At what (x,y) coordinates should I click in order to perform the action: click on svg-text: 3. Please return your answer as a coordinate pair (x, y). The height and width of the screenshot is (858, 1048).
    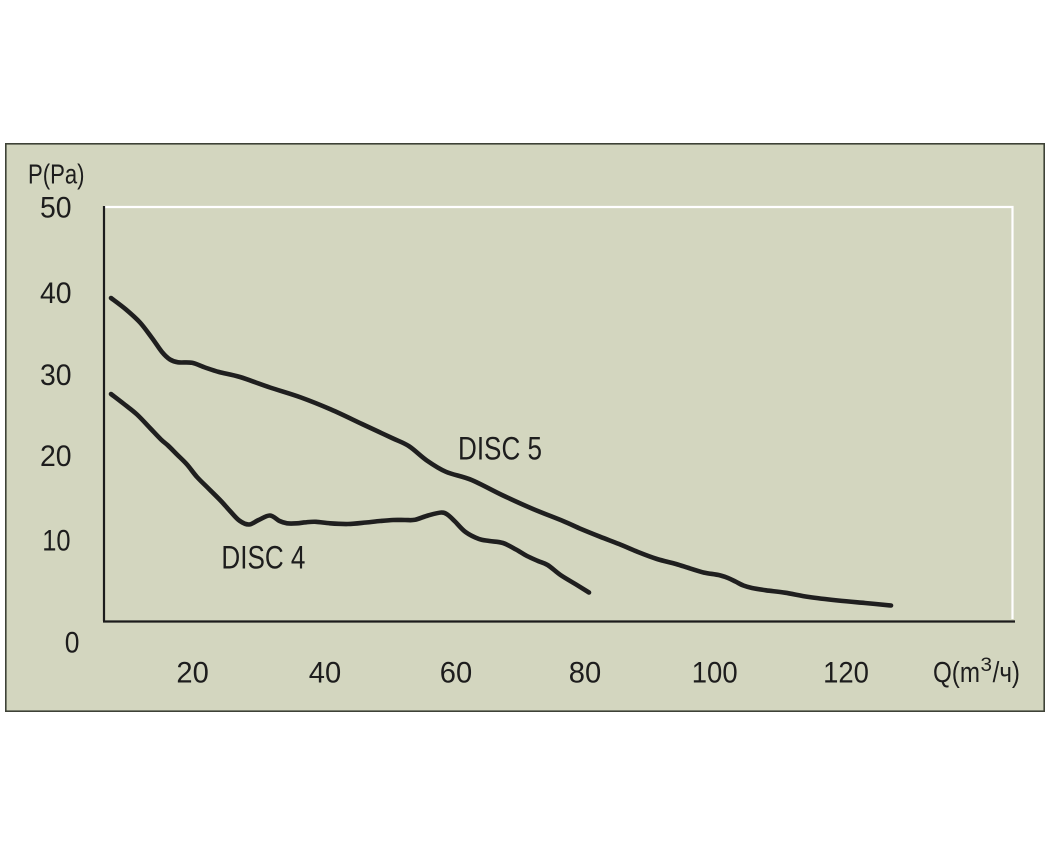
    Looking at the image, I should click on (987, 665).